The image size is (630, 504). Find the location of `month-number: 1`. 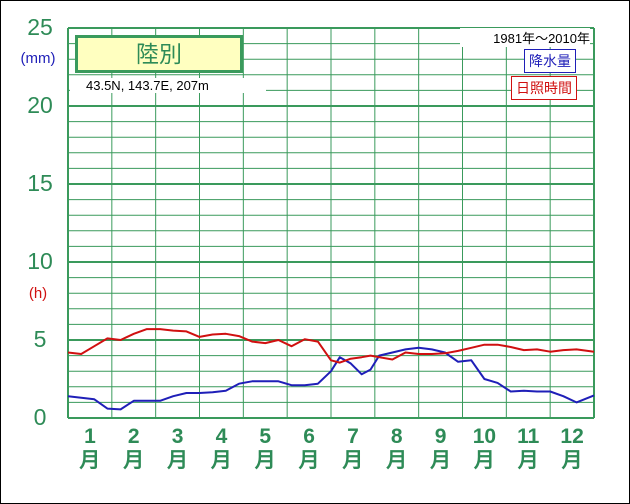

month-number: 1 is located at coordinates (90, 436).